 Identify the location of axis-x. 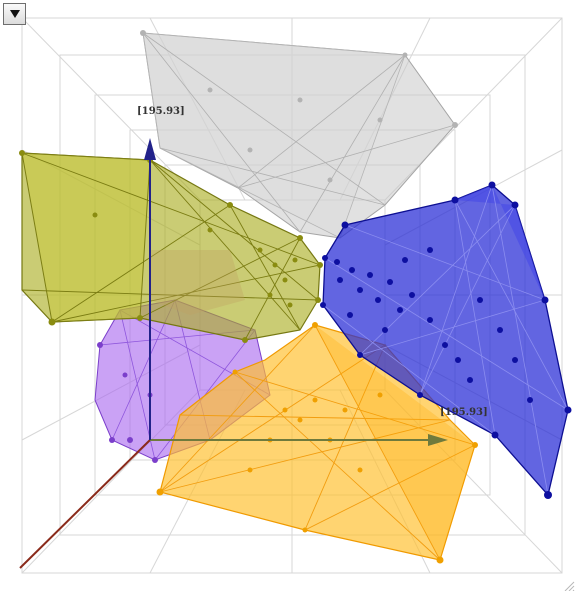
(299, 440).